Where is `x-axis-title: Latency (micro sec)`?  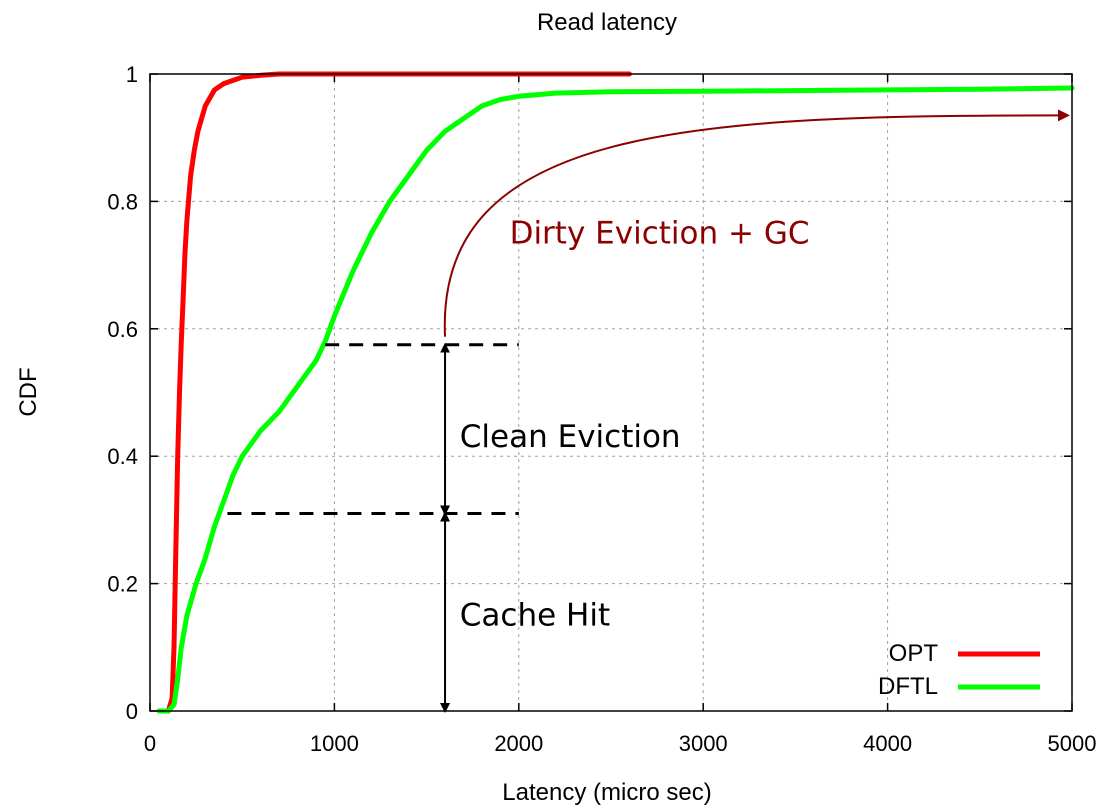 x-axis-title: Latency (micro sec) is located at coordinates (606, 792).